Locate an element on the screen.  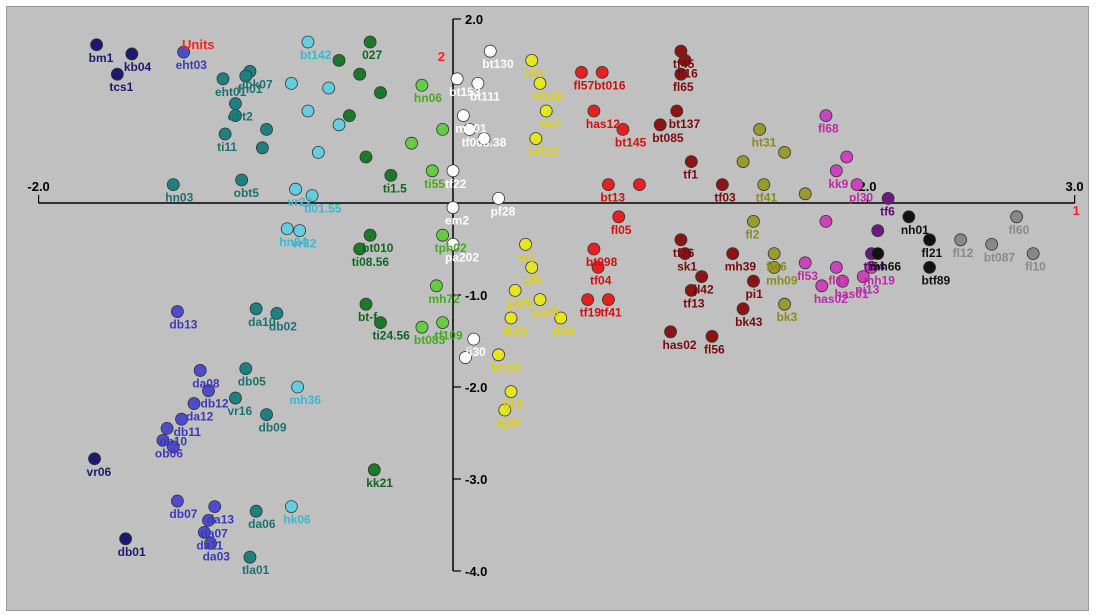
data-label: fl68 is located at coordinates (828, 129).